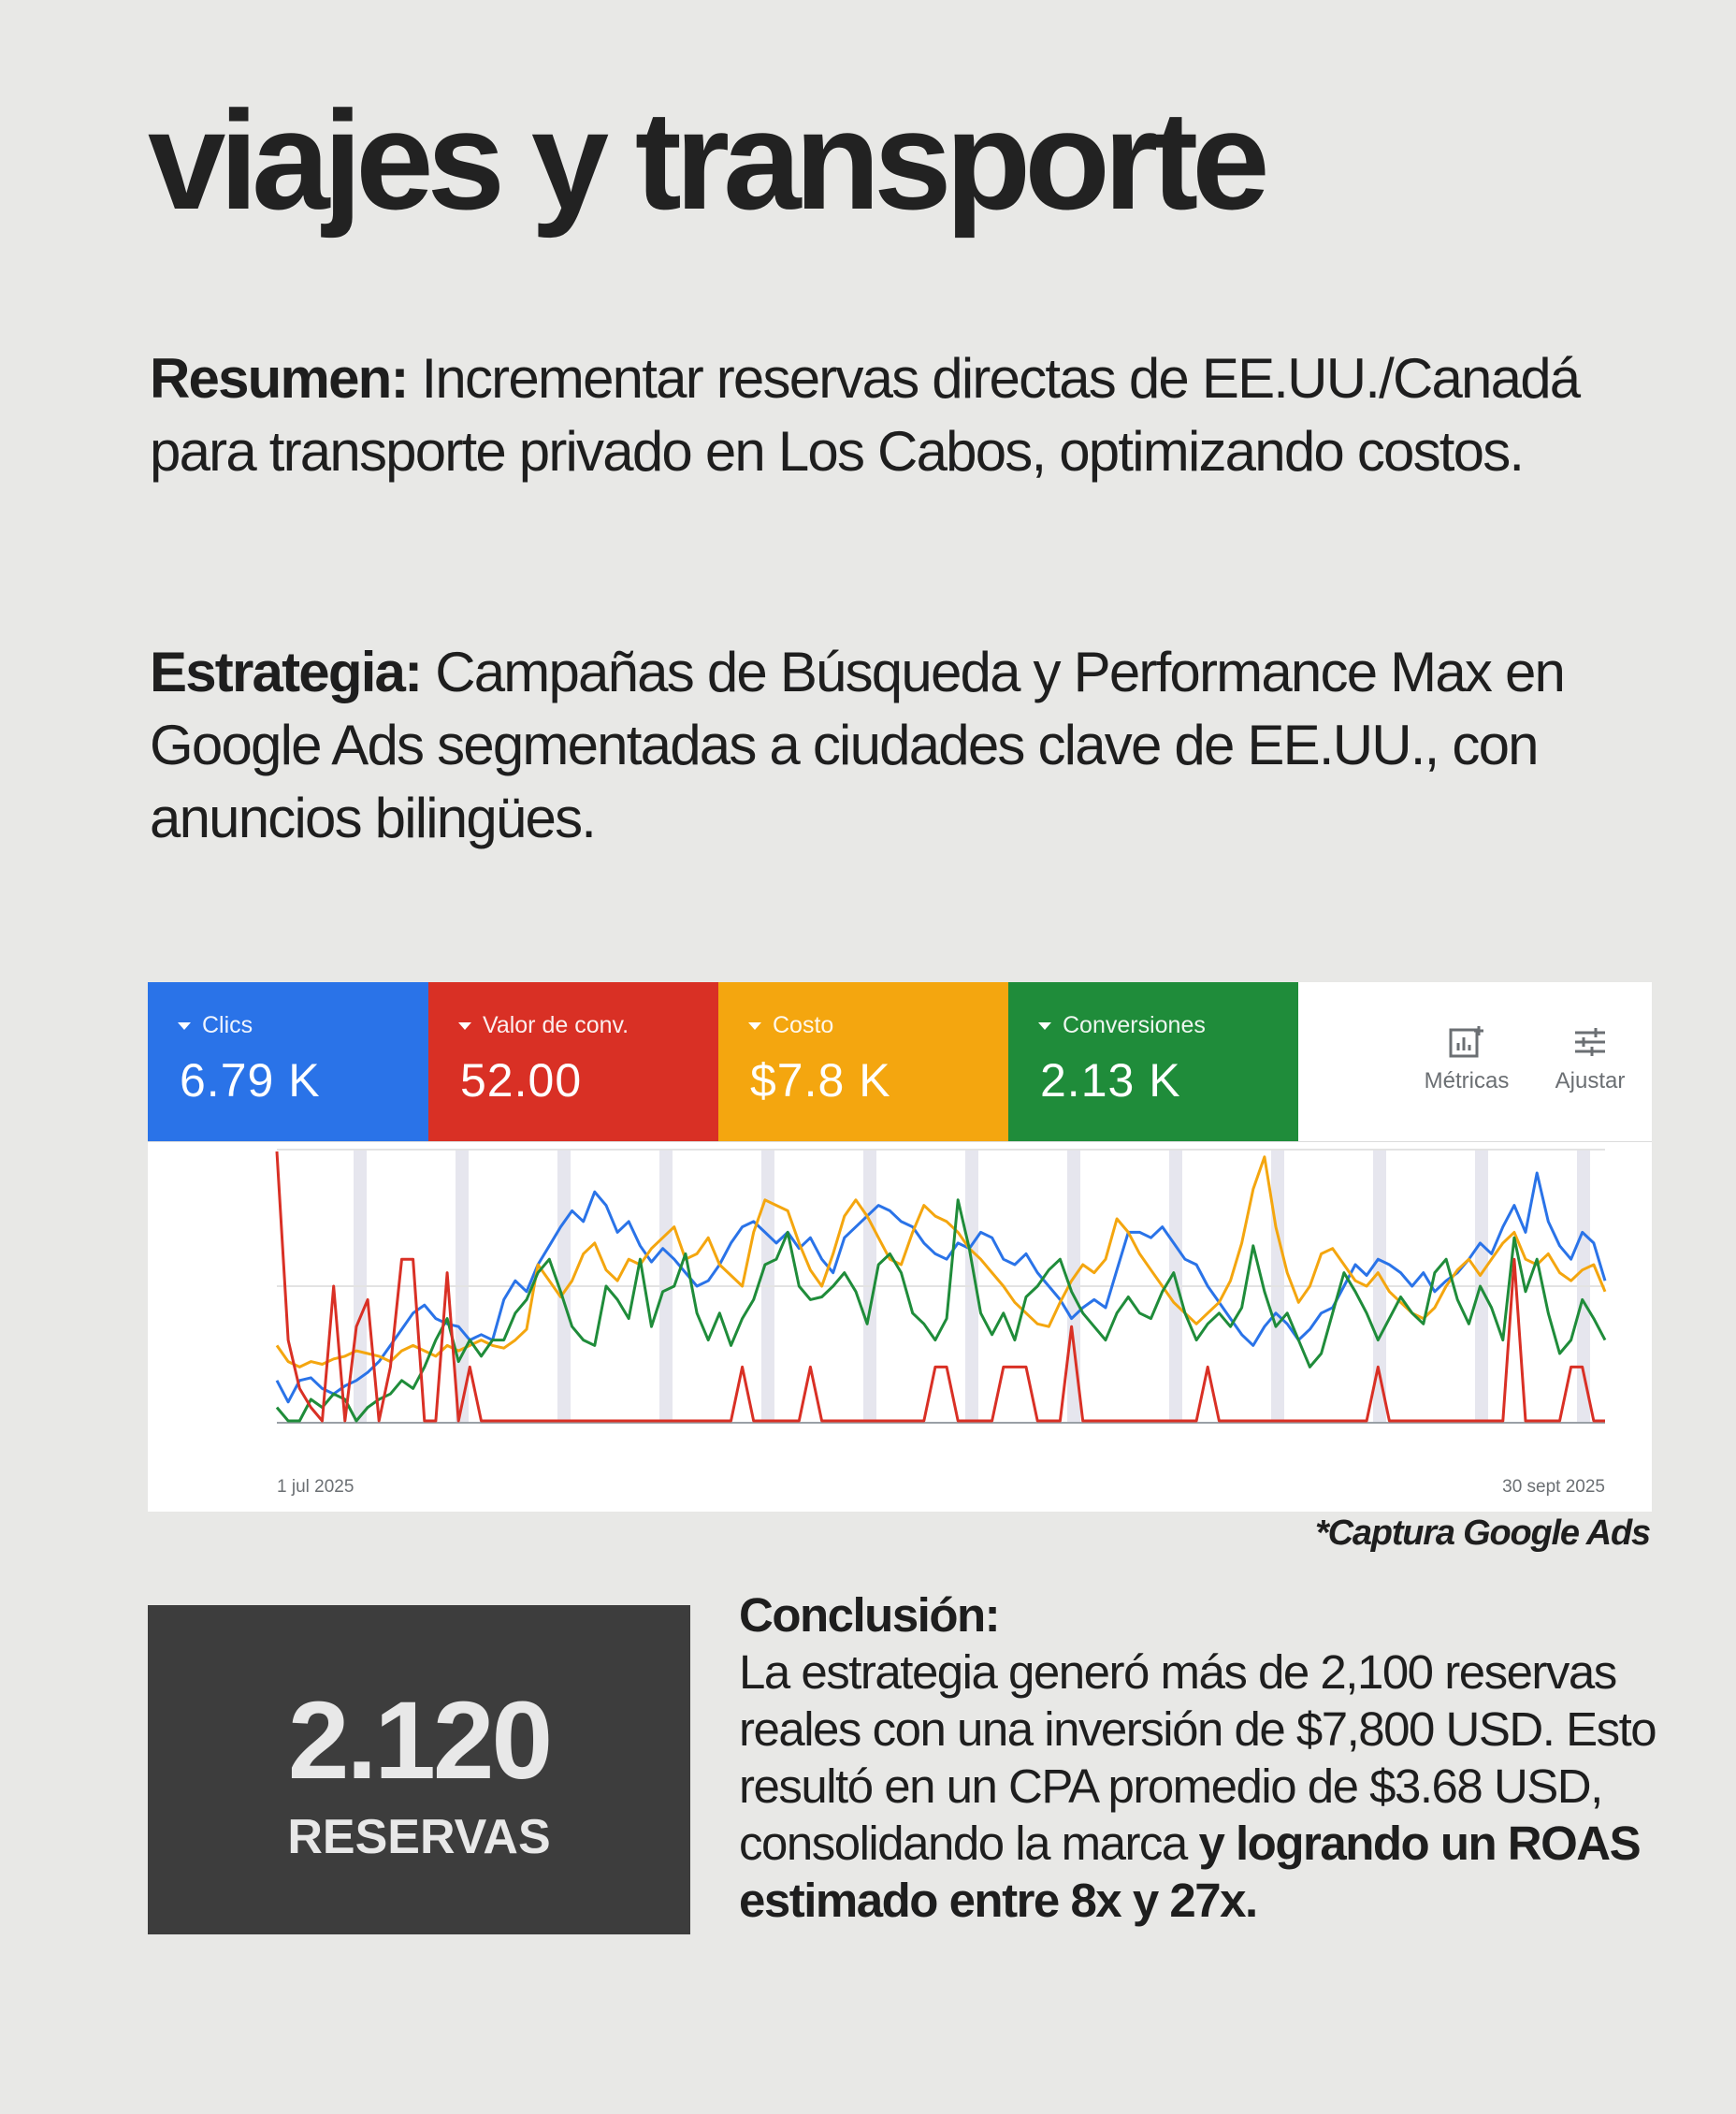  Describe the element at coordinates (315, 1487) in the screenshot. I see `x-axis-start-label: 1 jul 2025` at that location.